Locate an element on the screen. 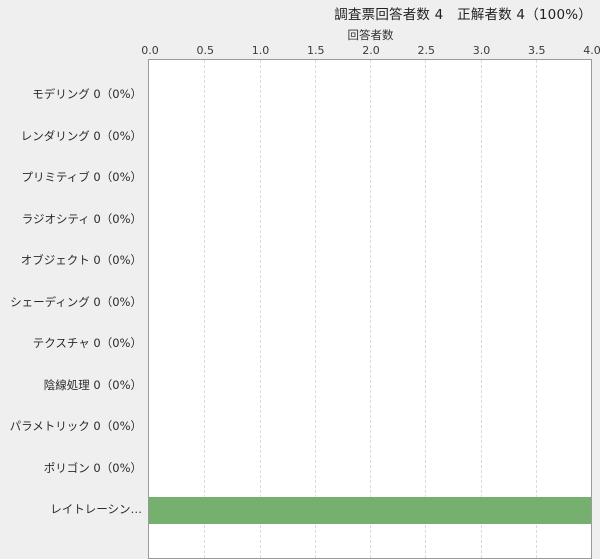 The width and height of the screenshot is (600, 559). y-axis-tick-label: レンダリング 0（0%） is located at coordinates (81, 135).